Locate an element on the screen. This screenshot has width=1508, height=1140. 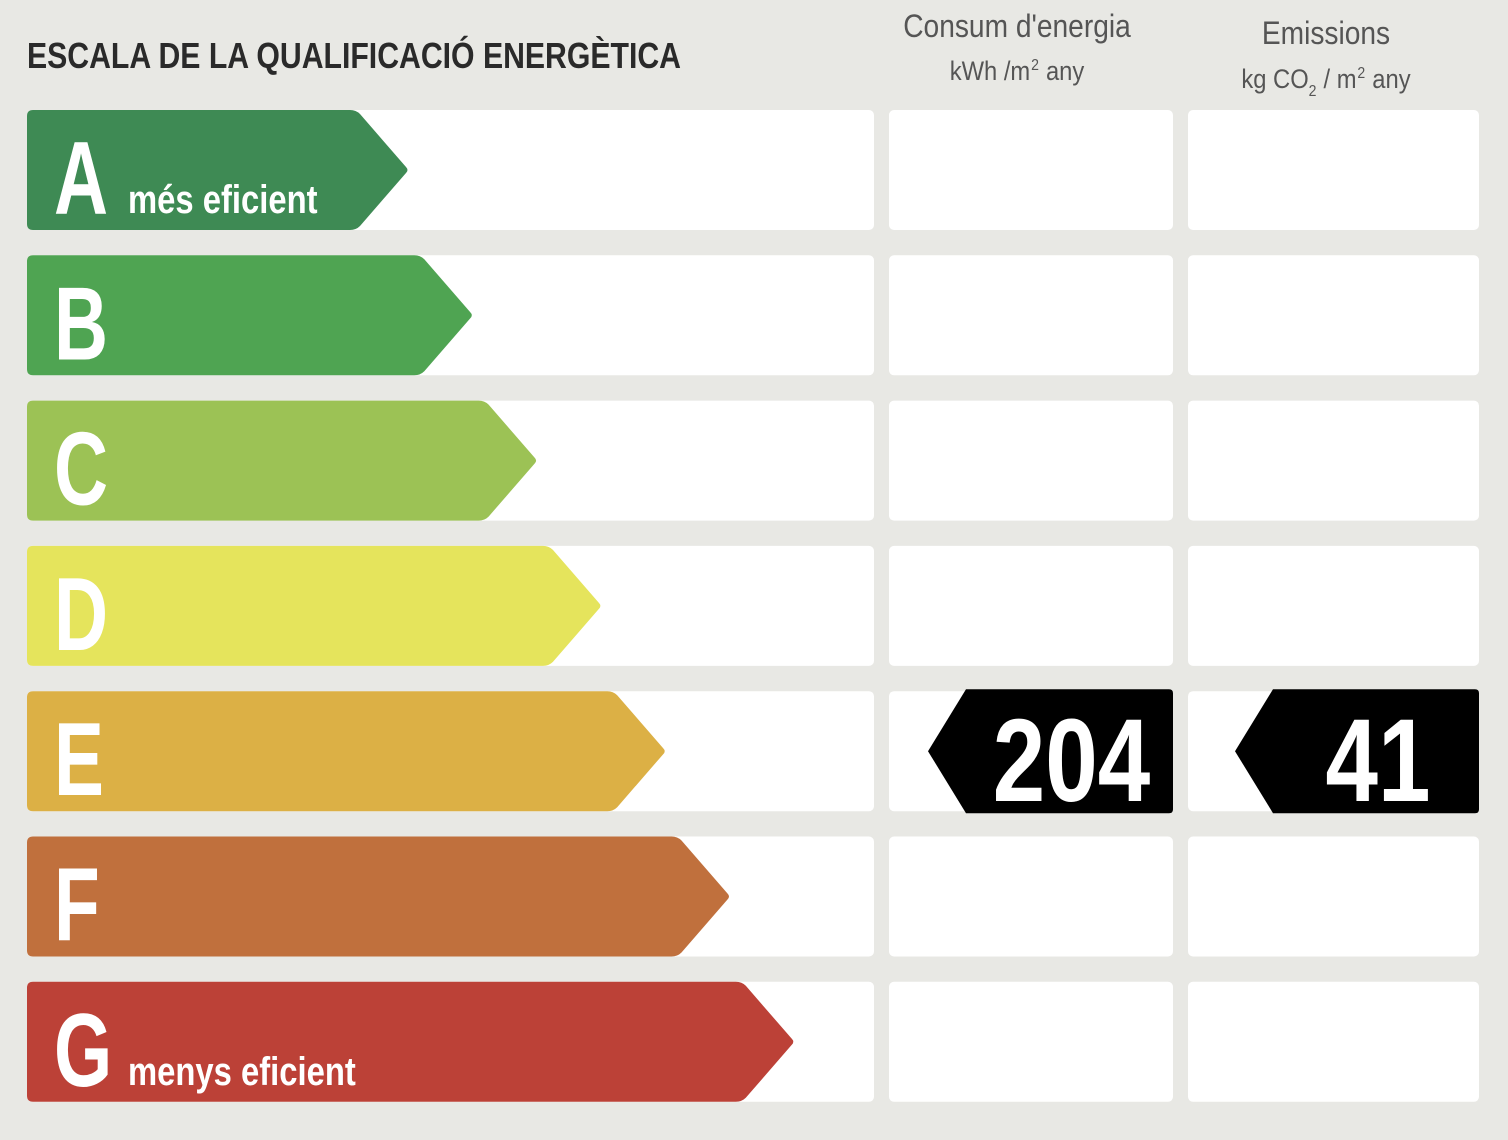
unit-part: kg CO is located at coordinates (1274, 80).